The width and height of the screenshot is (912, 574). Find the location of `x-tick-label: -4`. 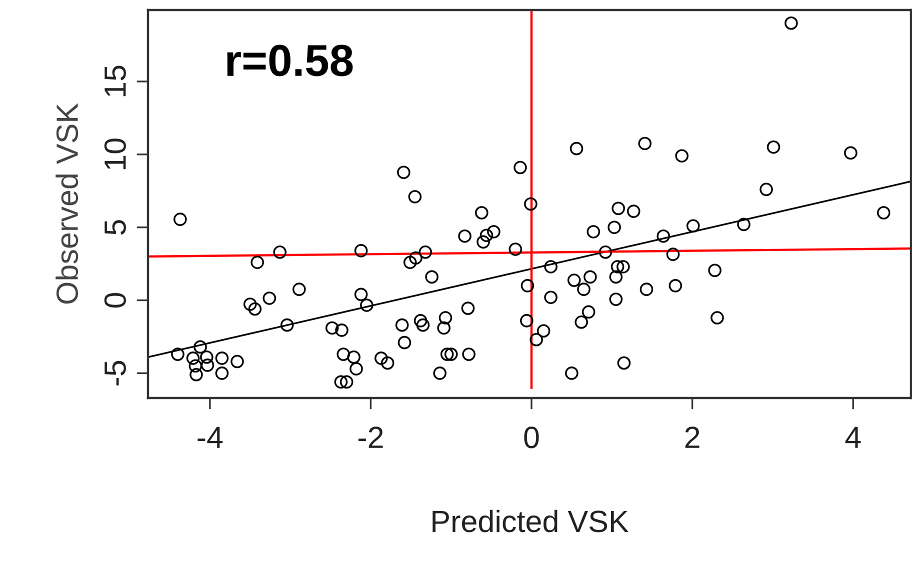

x-tick-label: -4 is located at coordinates (210, 437).